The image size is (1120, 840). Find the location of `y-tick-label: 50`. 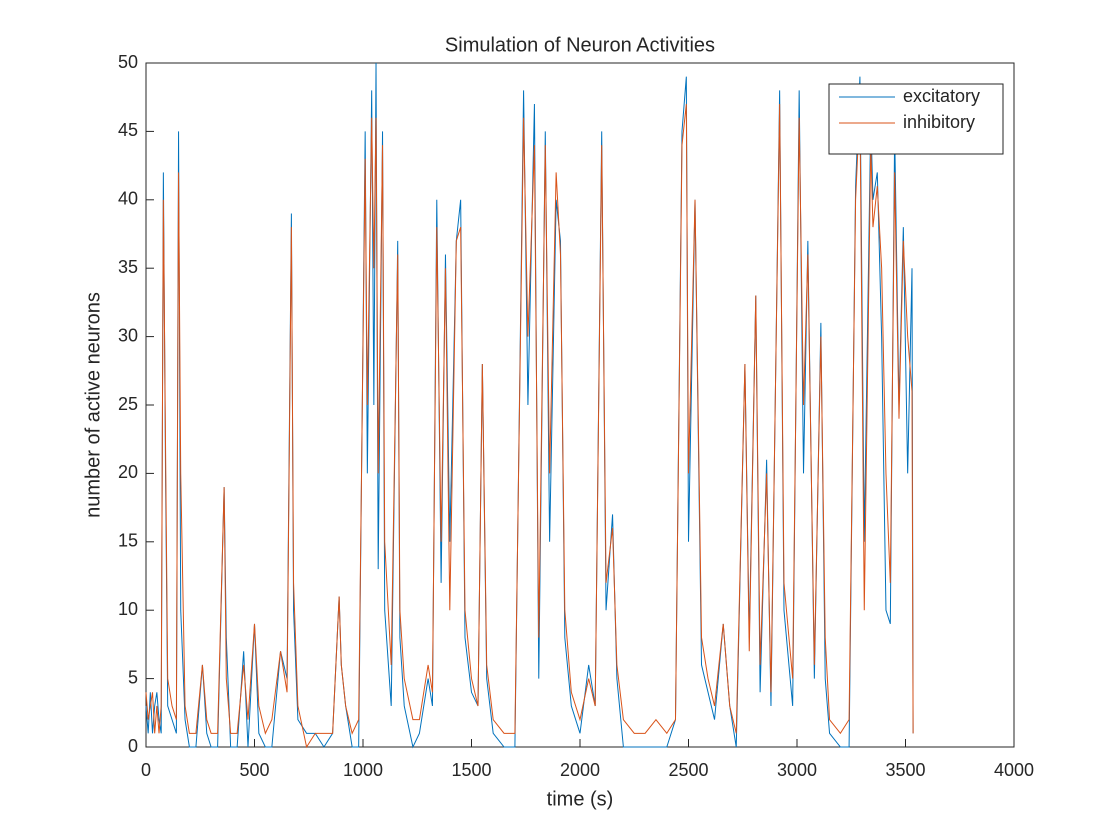

y-tick-label: 50 is located at coordinates (128, 62).